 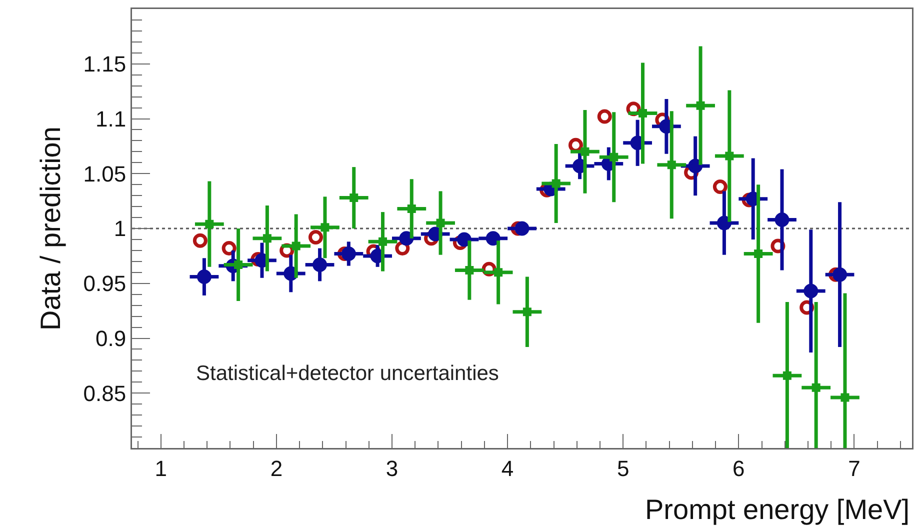 I want to click on x-tick-label: 7, so click(x=854, y=468).